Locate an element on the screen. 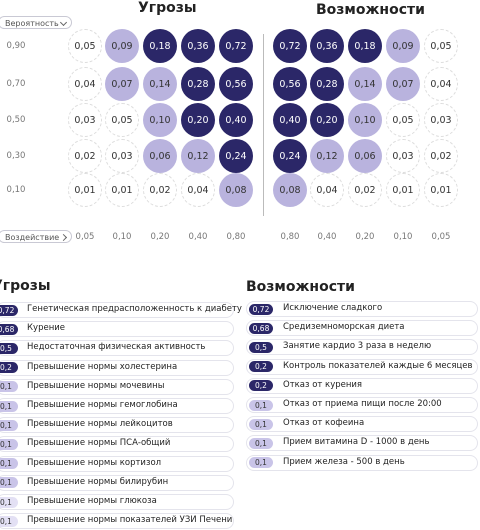 Image resolution: width=480 pixels, height=530 pixels. impact-label: 0,80 is located at coordinates (236, 237).